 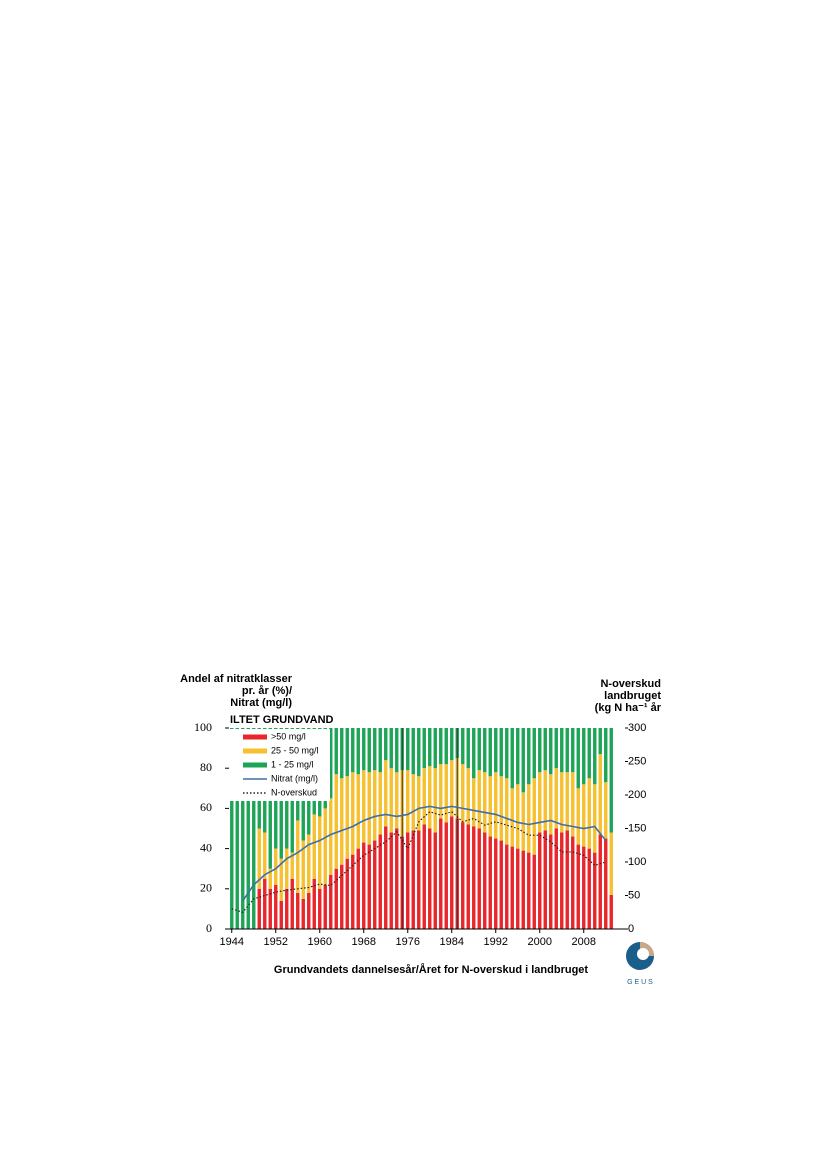 What do you see at coordinates (206, 807) in the screenshot?
I see `y-tick-label: 60` at bounding box center [206, 807].